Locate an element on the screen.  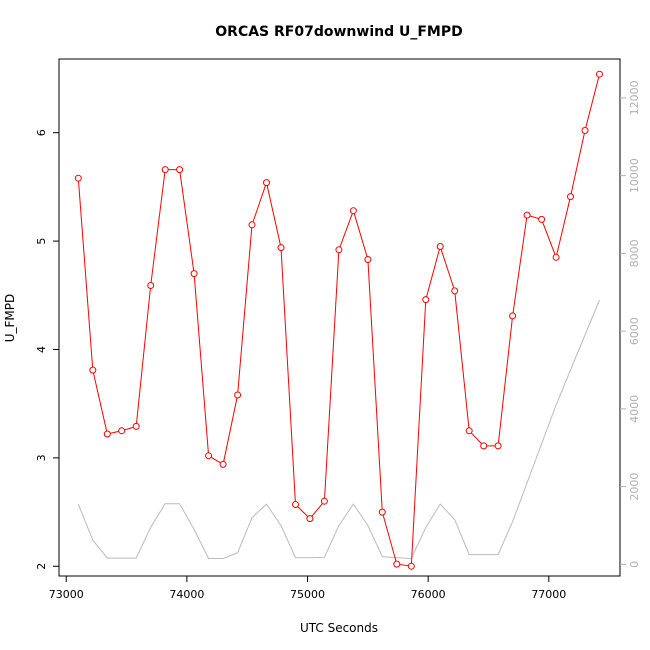
y-tick-label: 4 is located at coordinates (41, 349).